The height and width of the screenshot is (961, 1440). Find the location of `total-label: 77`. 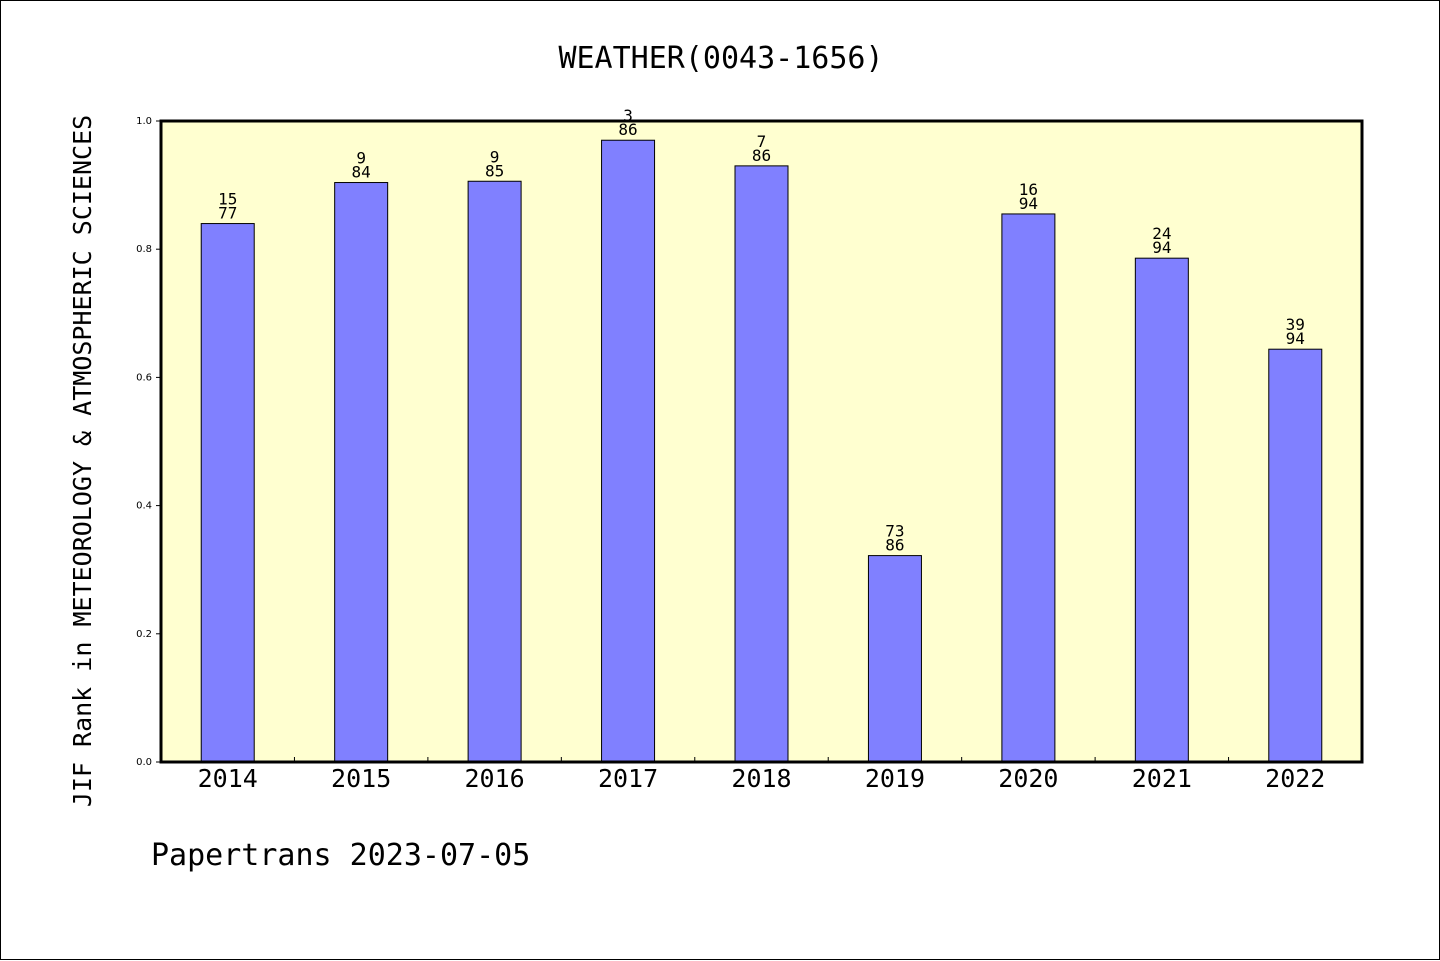

total-label: 77 is located at coordinates (227, 213).